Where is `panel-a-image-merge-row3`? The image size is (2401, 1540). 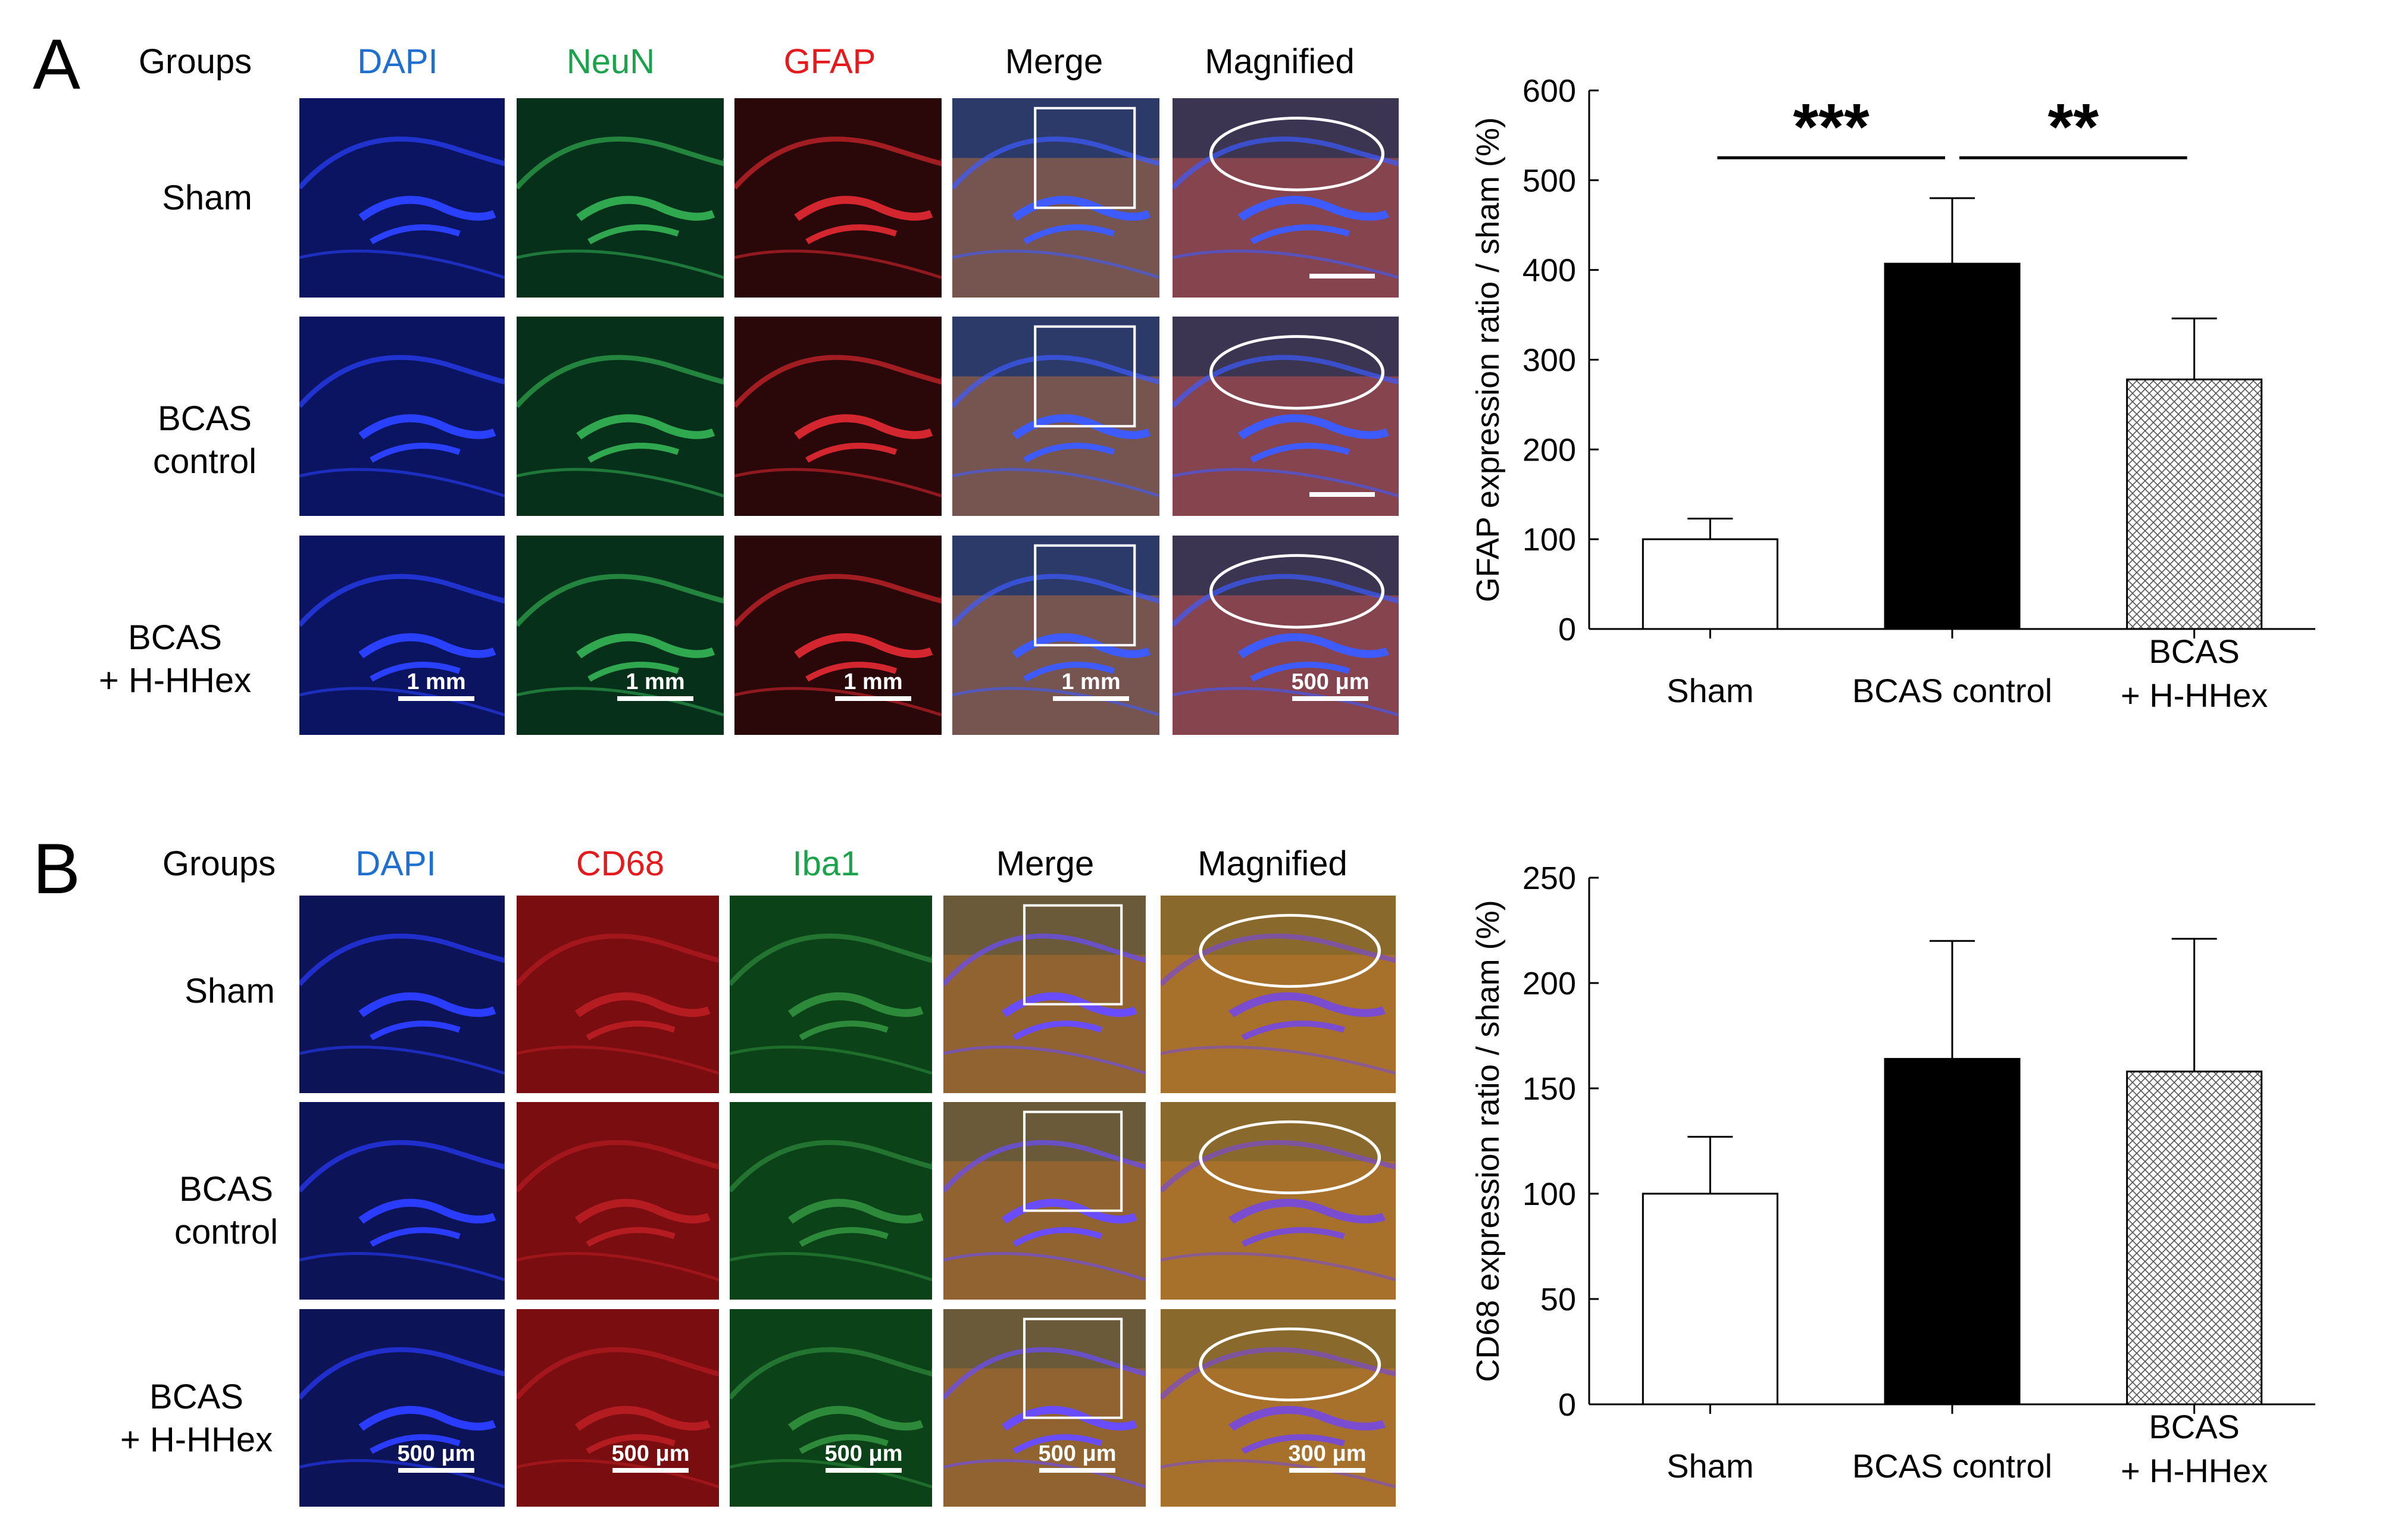 panel-a-image-merge-row3 is located at coordinates (1056, 635).